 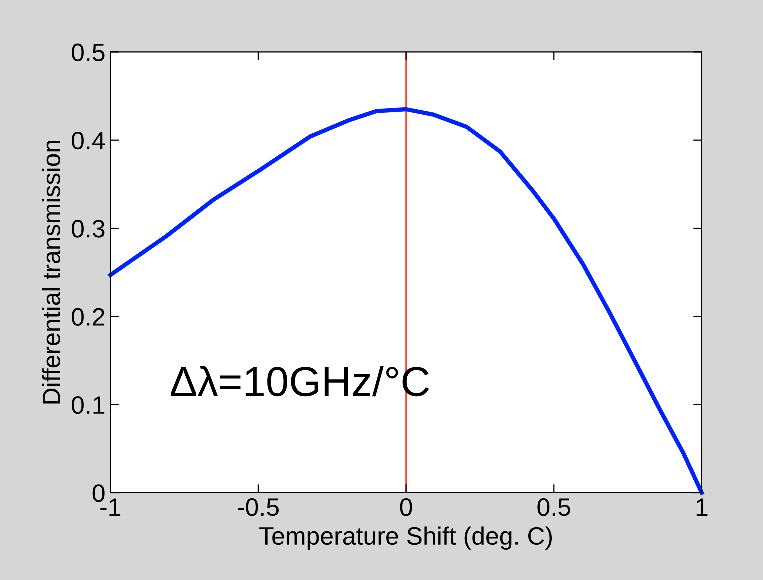 What do you see at coordinates (51, 272) in the screenshot?
I see `y-axis-title: Differential transmission` at bounding box center [51, 272].